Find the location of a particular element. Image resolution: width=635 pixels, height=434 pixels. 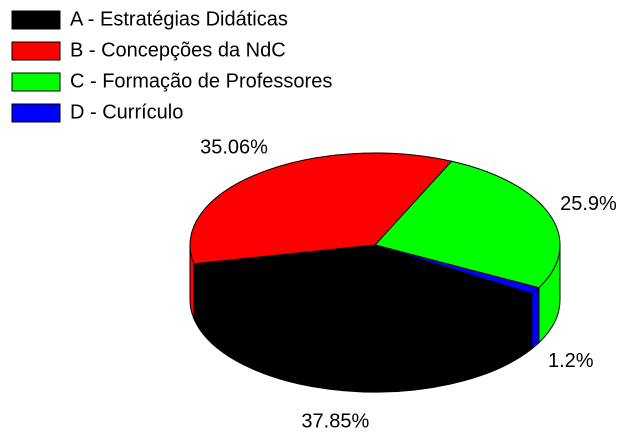

pie-side is located at coordinates (535, 318).